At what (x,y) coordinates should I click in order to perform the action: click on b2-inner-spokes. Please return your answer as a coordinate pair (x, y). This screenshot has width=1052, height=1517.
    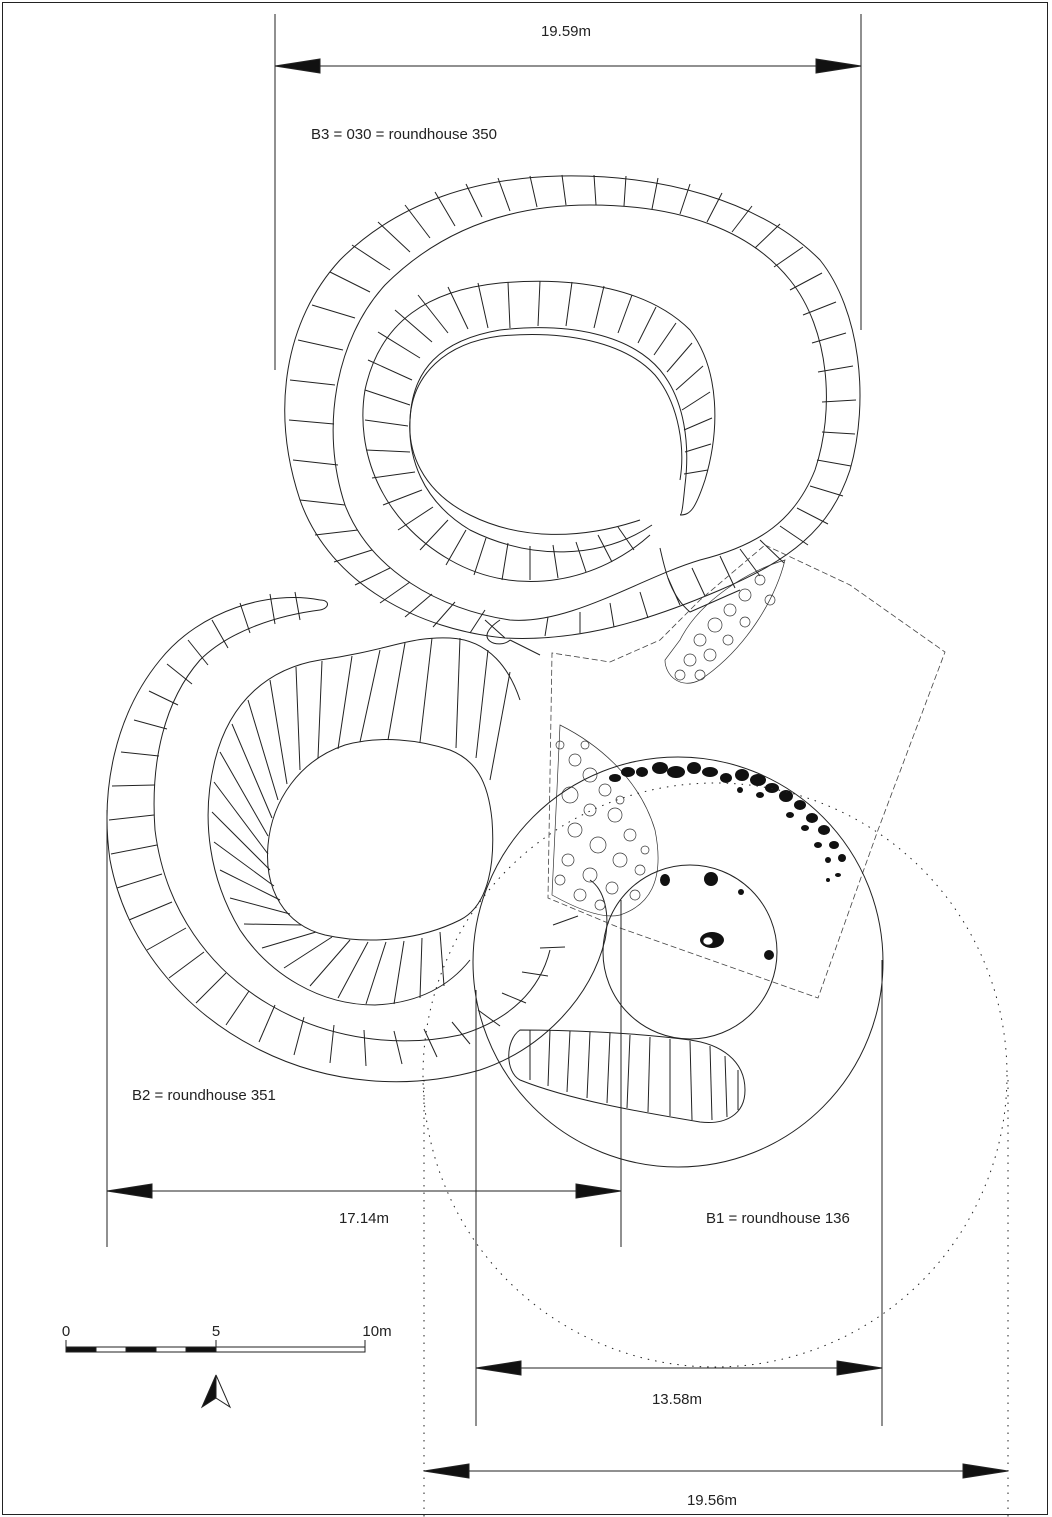
    Looking at the image, I should click on (361, 821).